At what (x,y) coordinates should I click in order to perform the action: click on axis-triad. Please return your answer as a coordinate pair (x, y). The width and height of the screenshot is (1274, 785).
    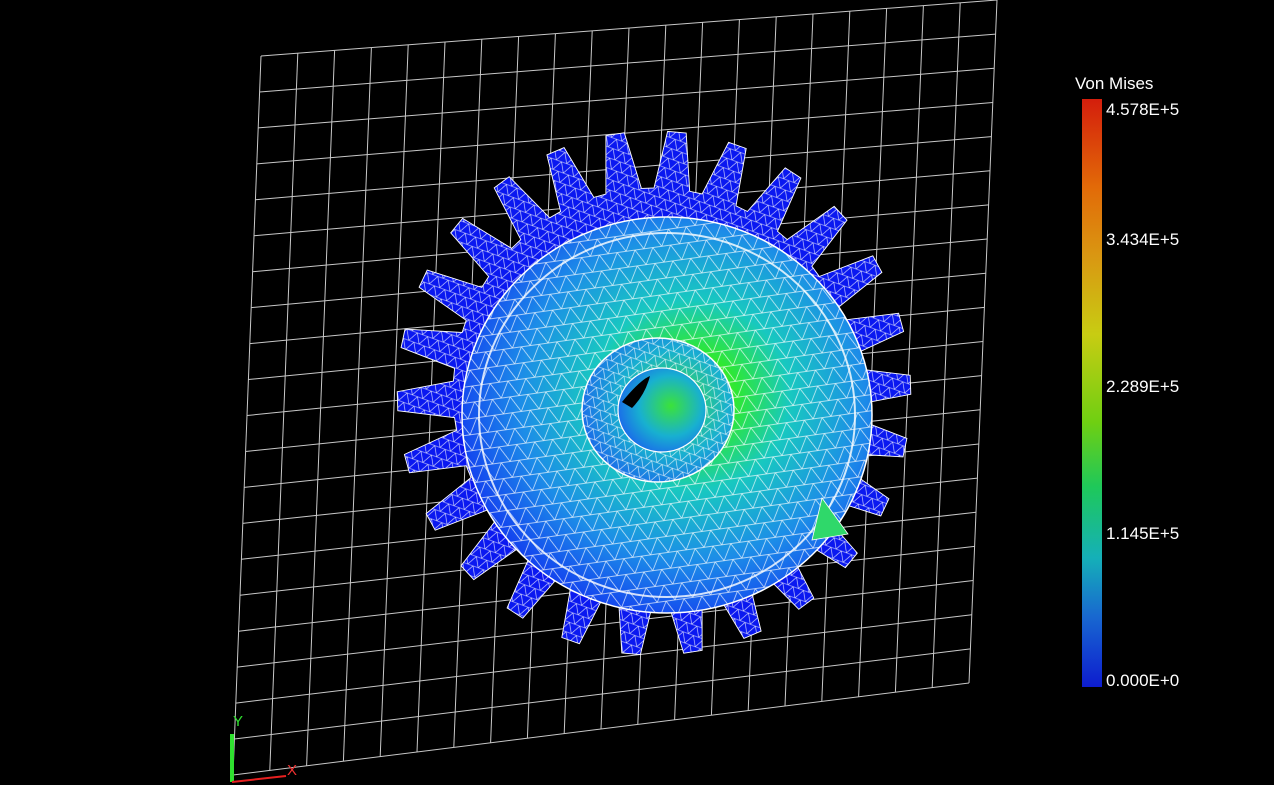
    Looking at the image, I should click on (258, 758).